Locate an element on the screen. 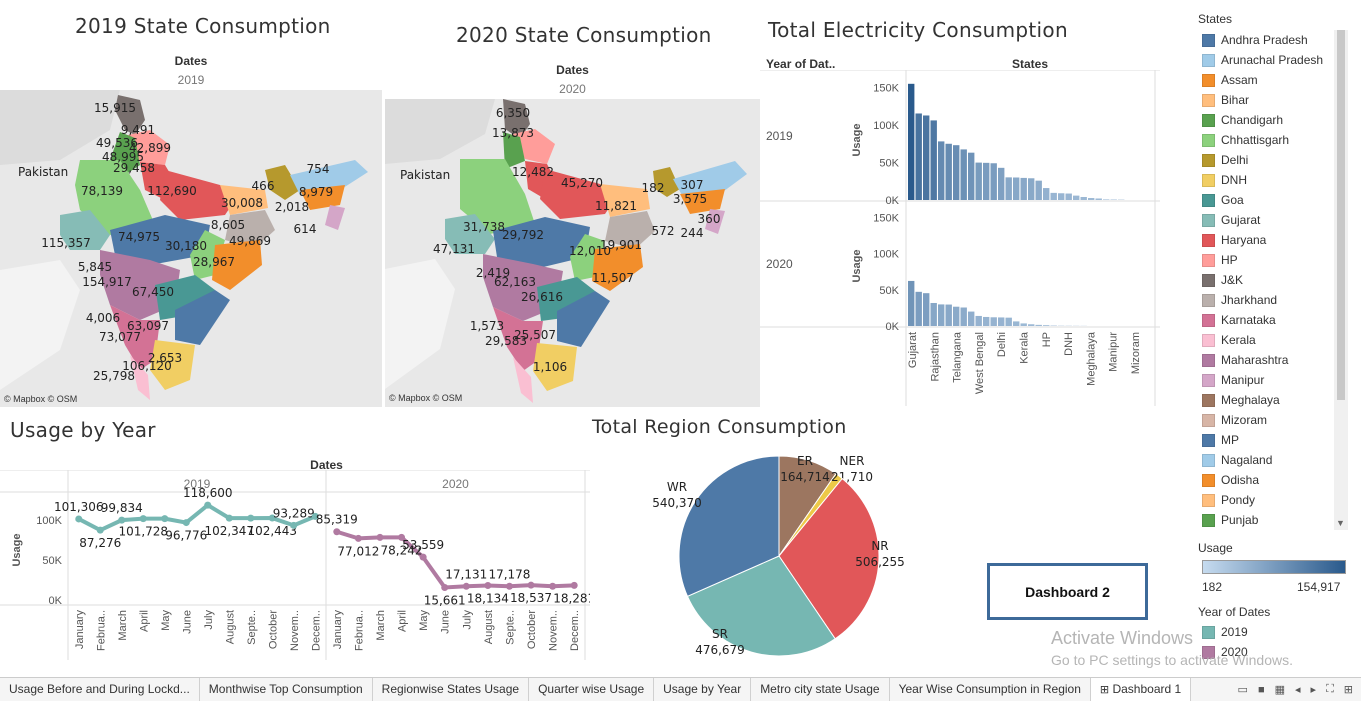  tab-year-wise-region: Year Wise Consumption in Region is located at coordinates (990, 689).